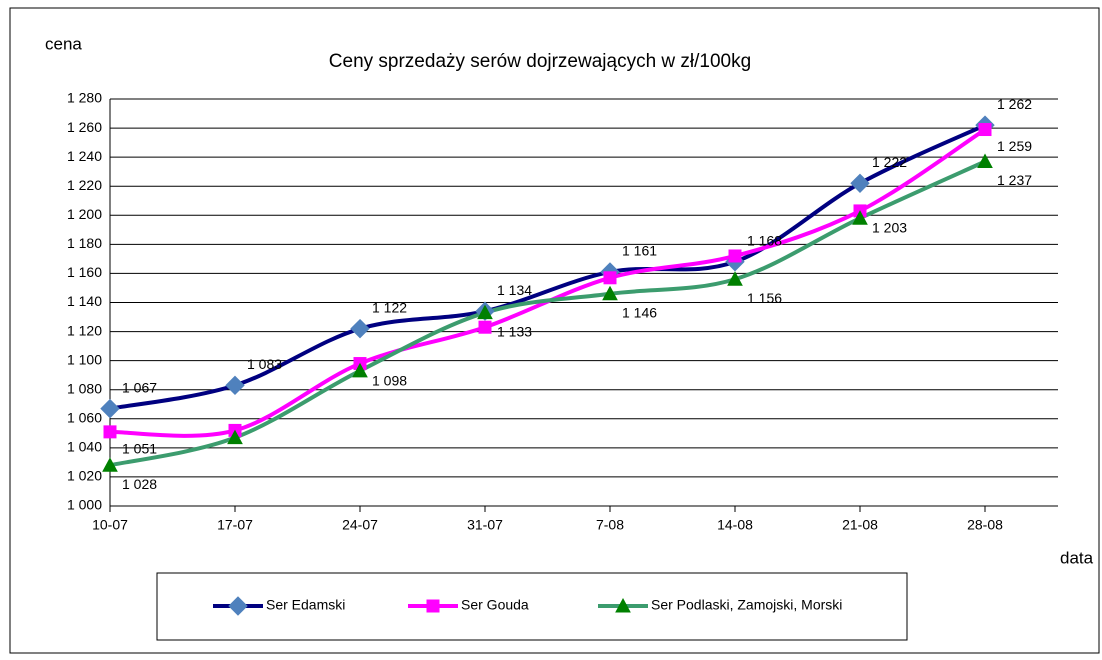  I want to click on y-tick-label: 1 040, so click(84, 447).